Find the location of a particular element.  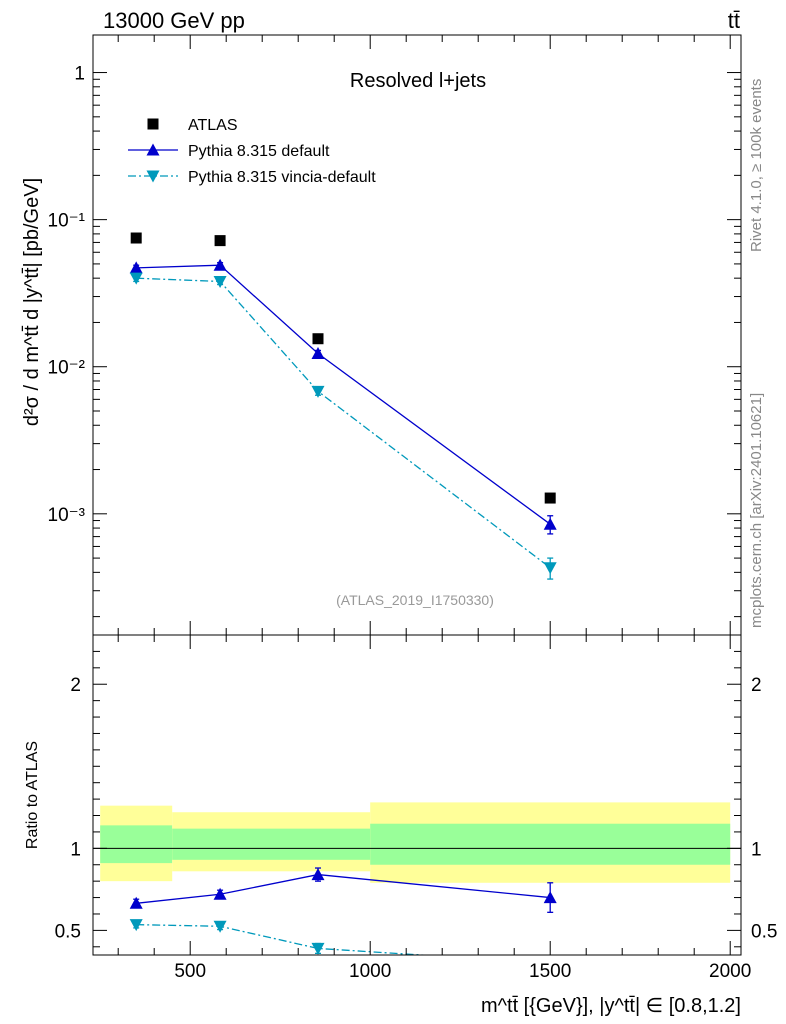

x-tick-label: 1500 is located at coordinates (550, 971).